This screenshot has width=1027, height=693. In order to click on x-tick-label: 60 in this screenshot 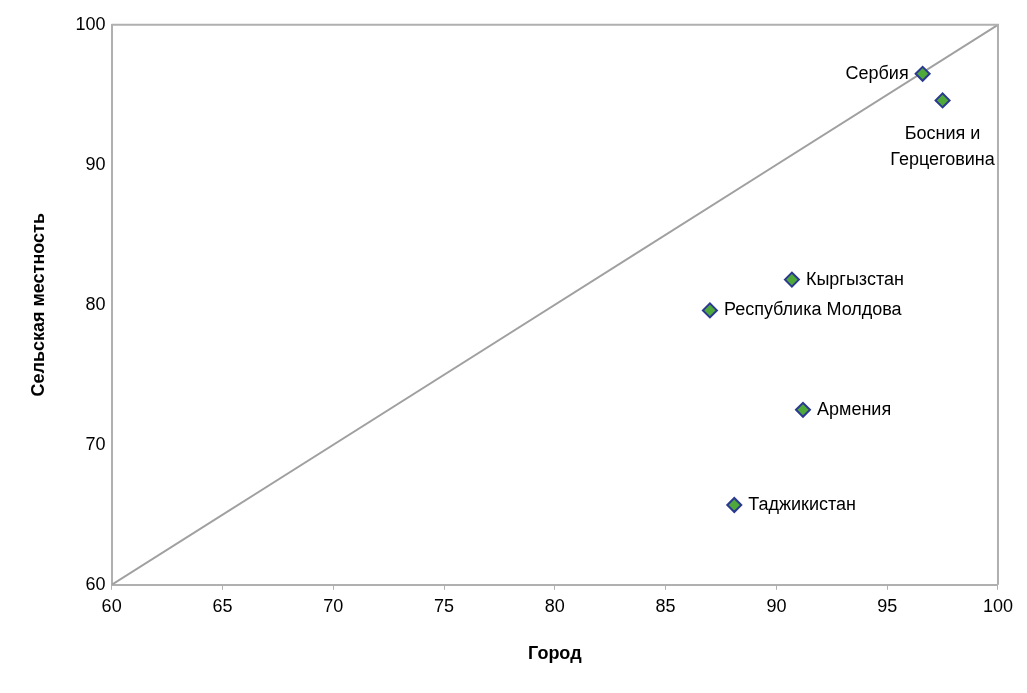, I will do `click(111, 605)`.